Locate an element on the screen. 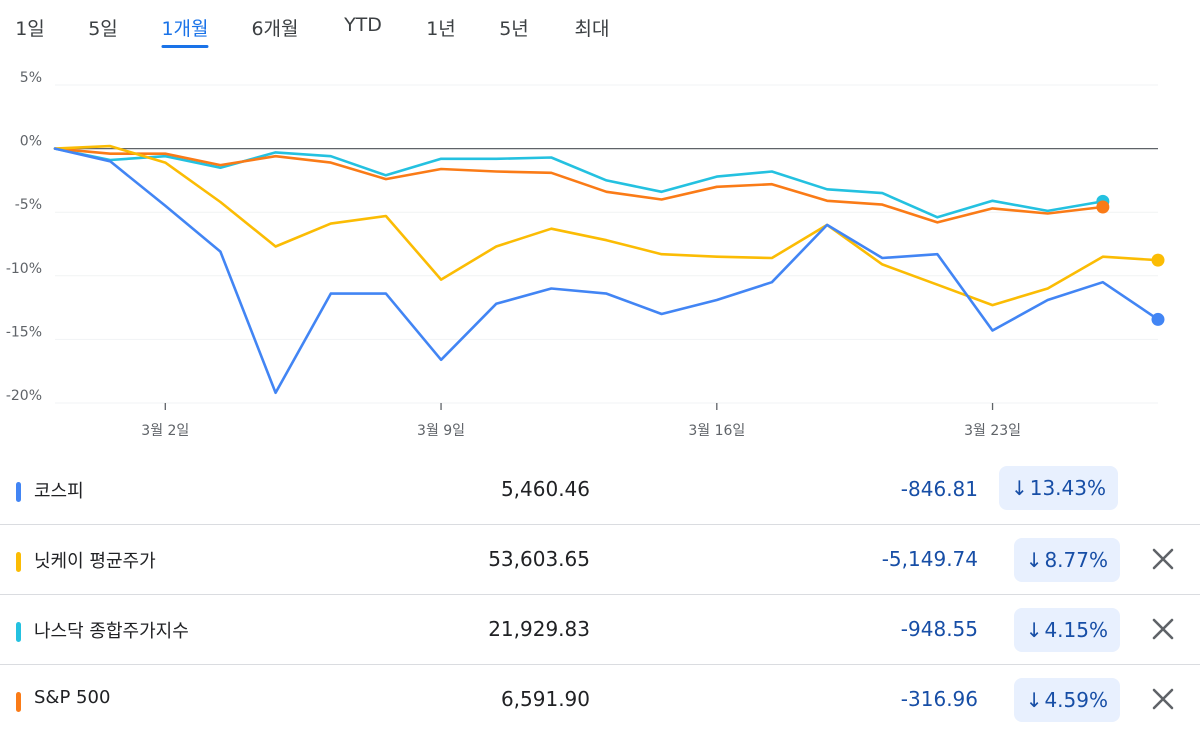  tab-label: 1개월 is located at coordinates (185, 29).